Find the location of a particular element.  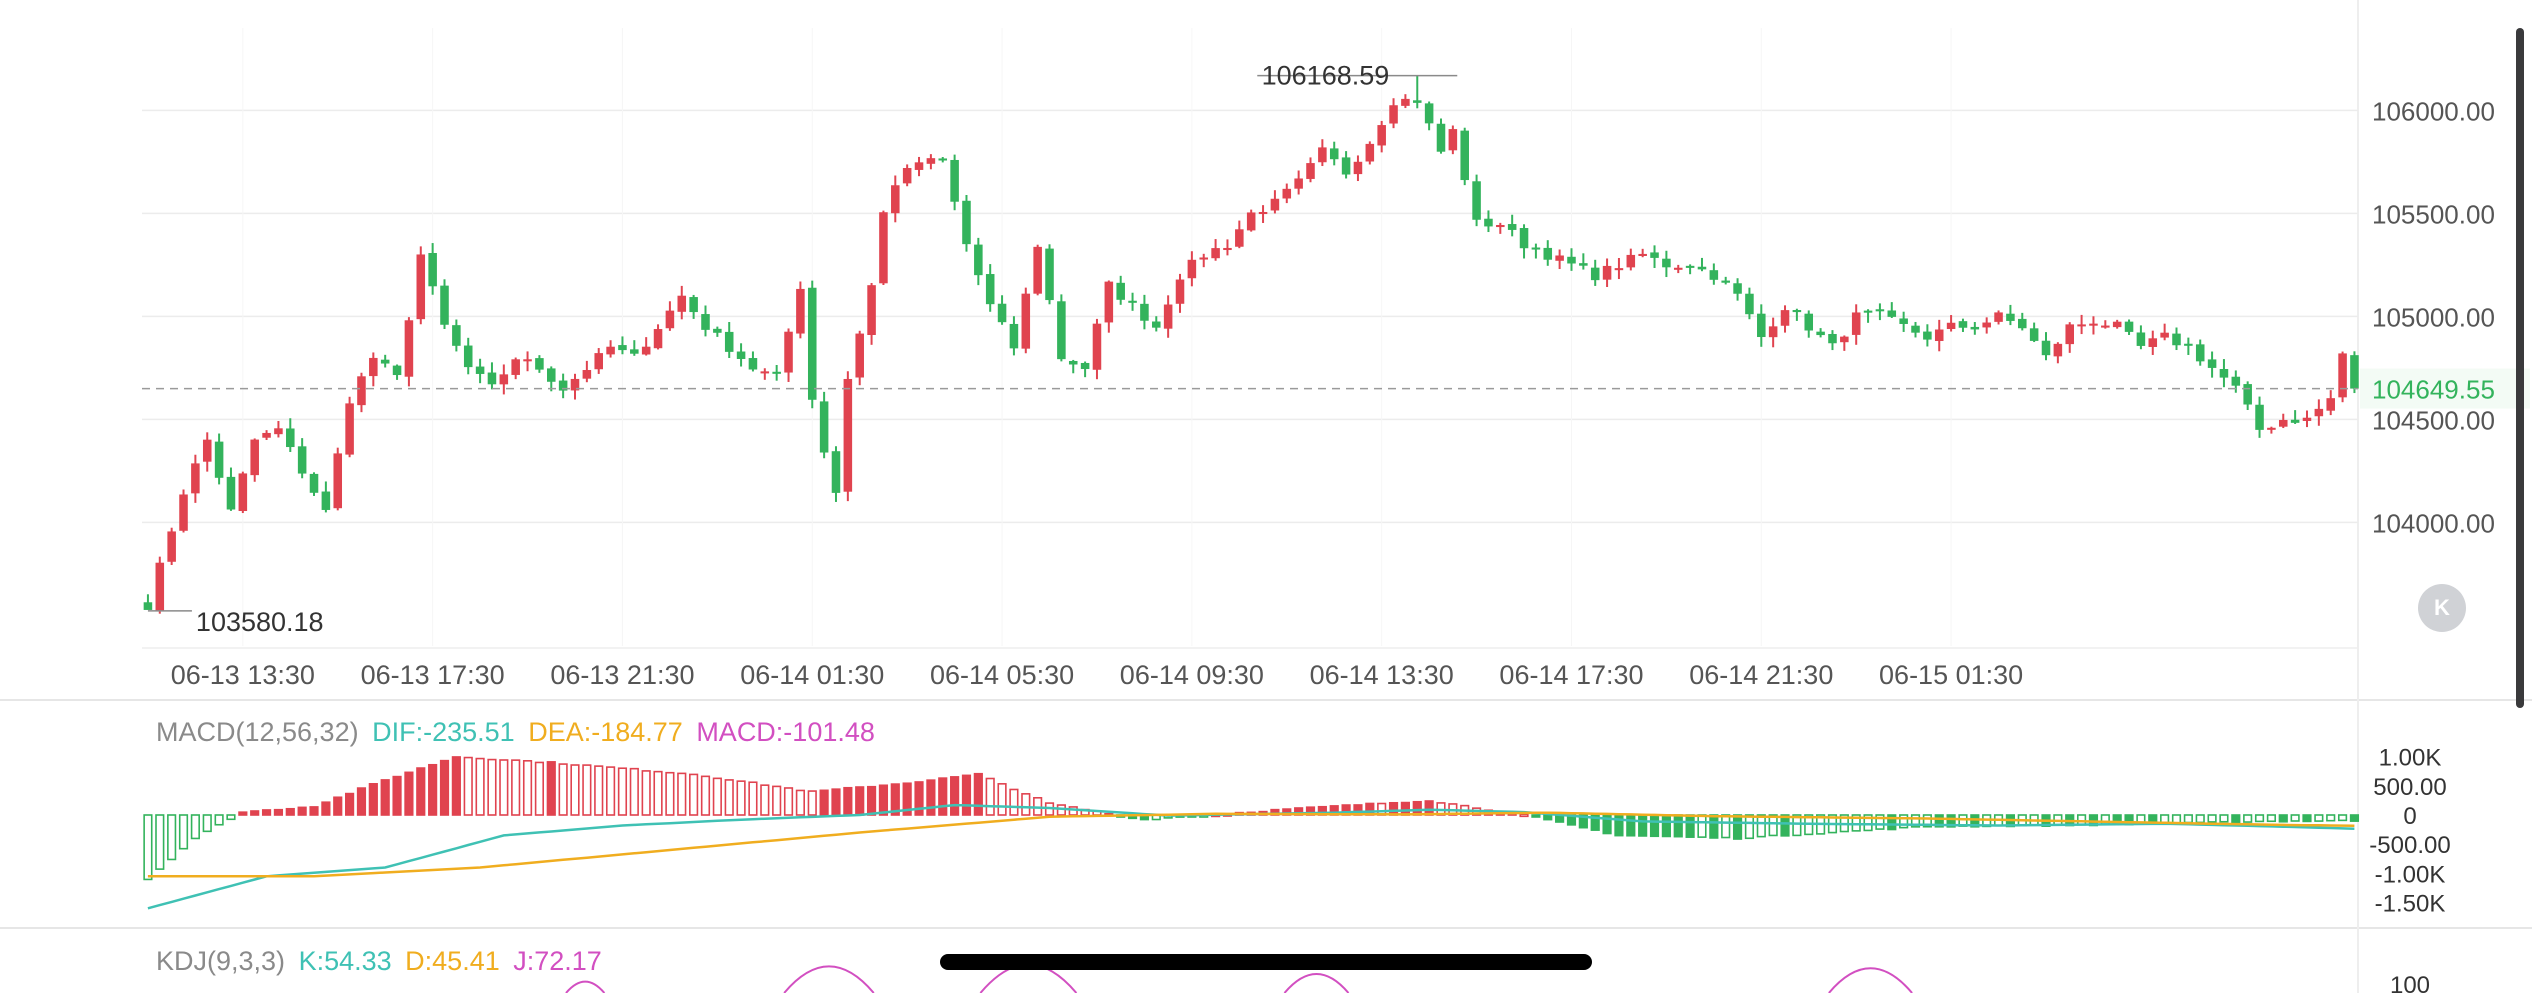

home-indicator is located at coordinates (1266, 962).